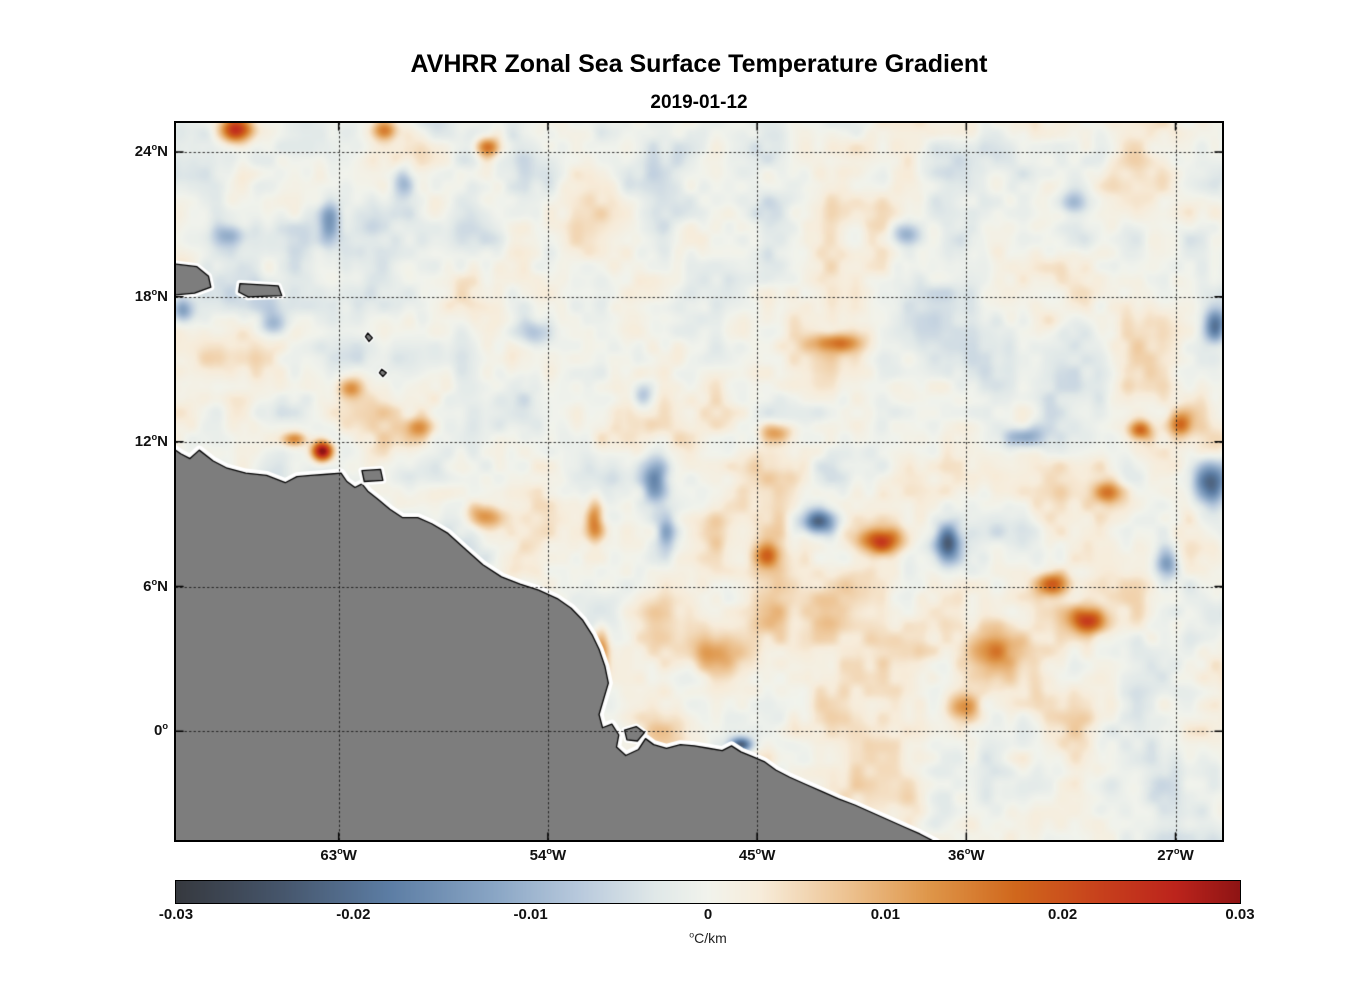 The image size is (1356, 1000). What do you see at coordinates (885, 914) in the screenshot?
I see `colorbar-tick-label: 0.01` at bounding box center [885, 914].